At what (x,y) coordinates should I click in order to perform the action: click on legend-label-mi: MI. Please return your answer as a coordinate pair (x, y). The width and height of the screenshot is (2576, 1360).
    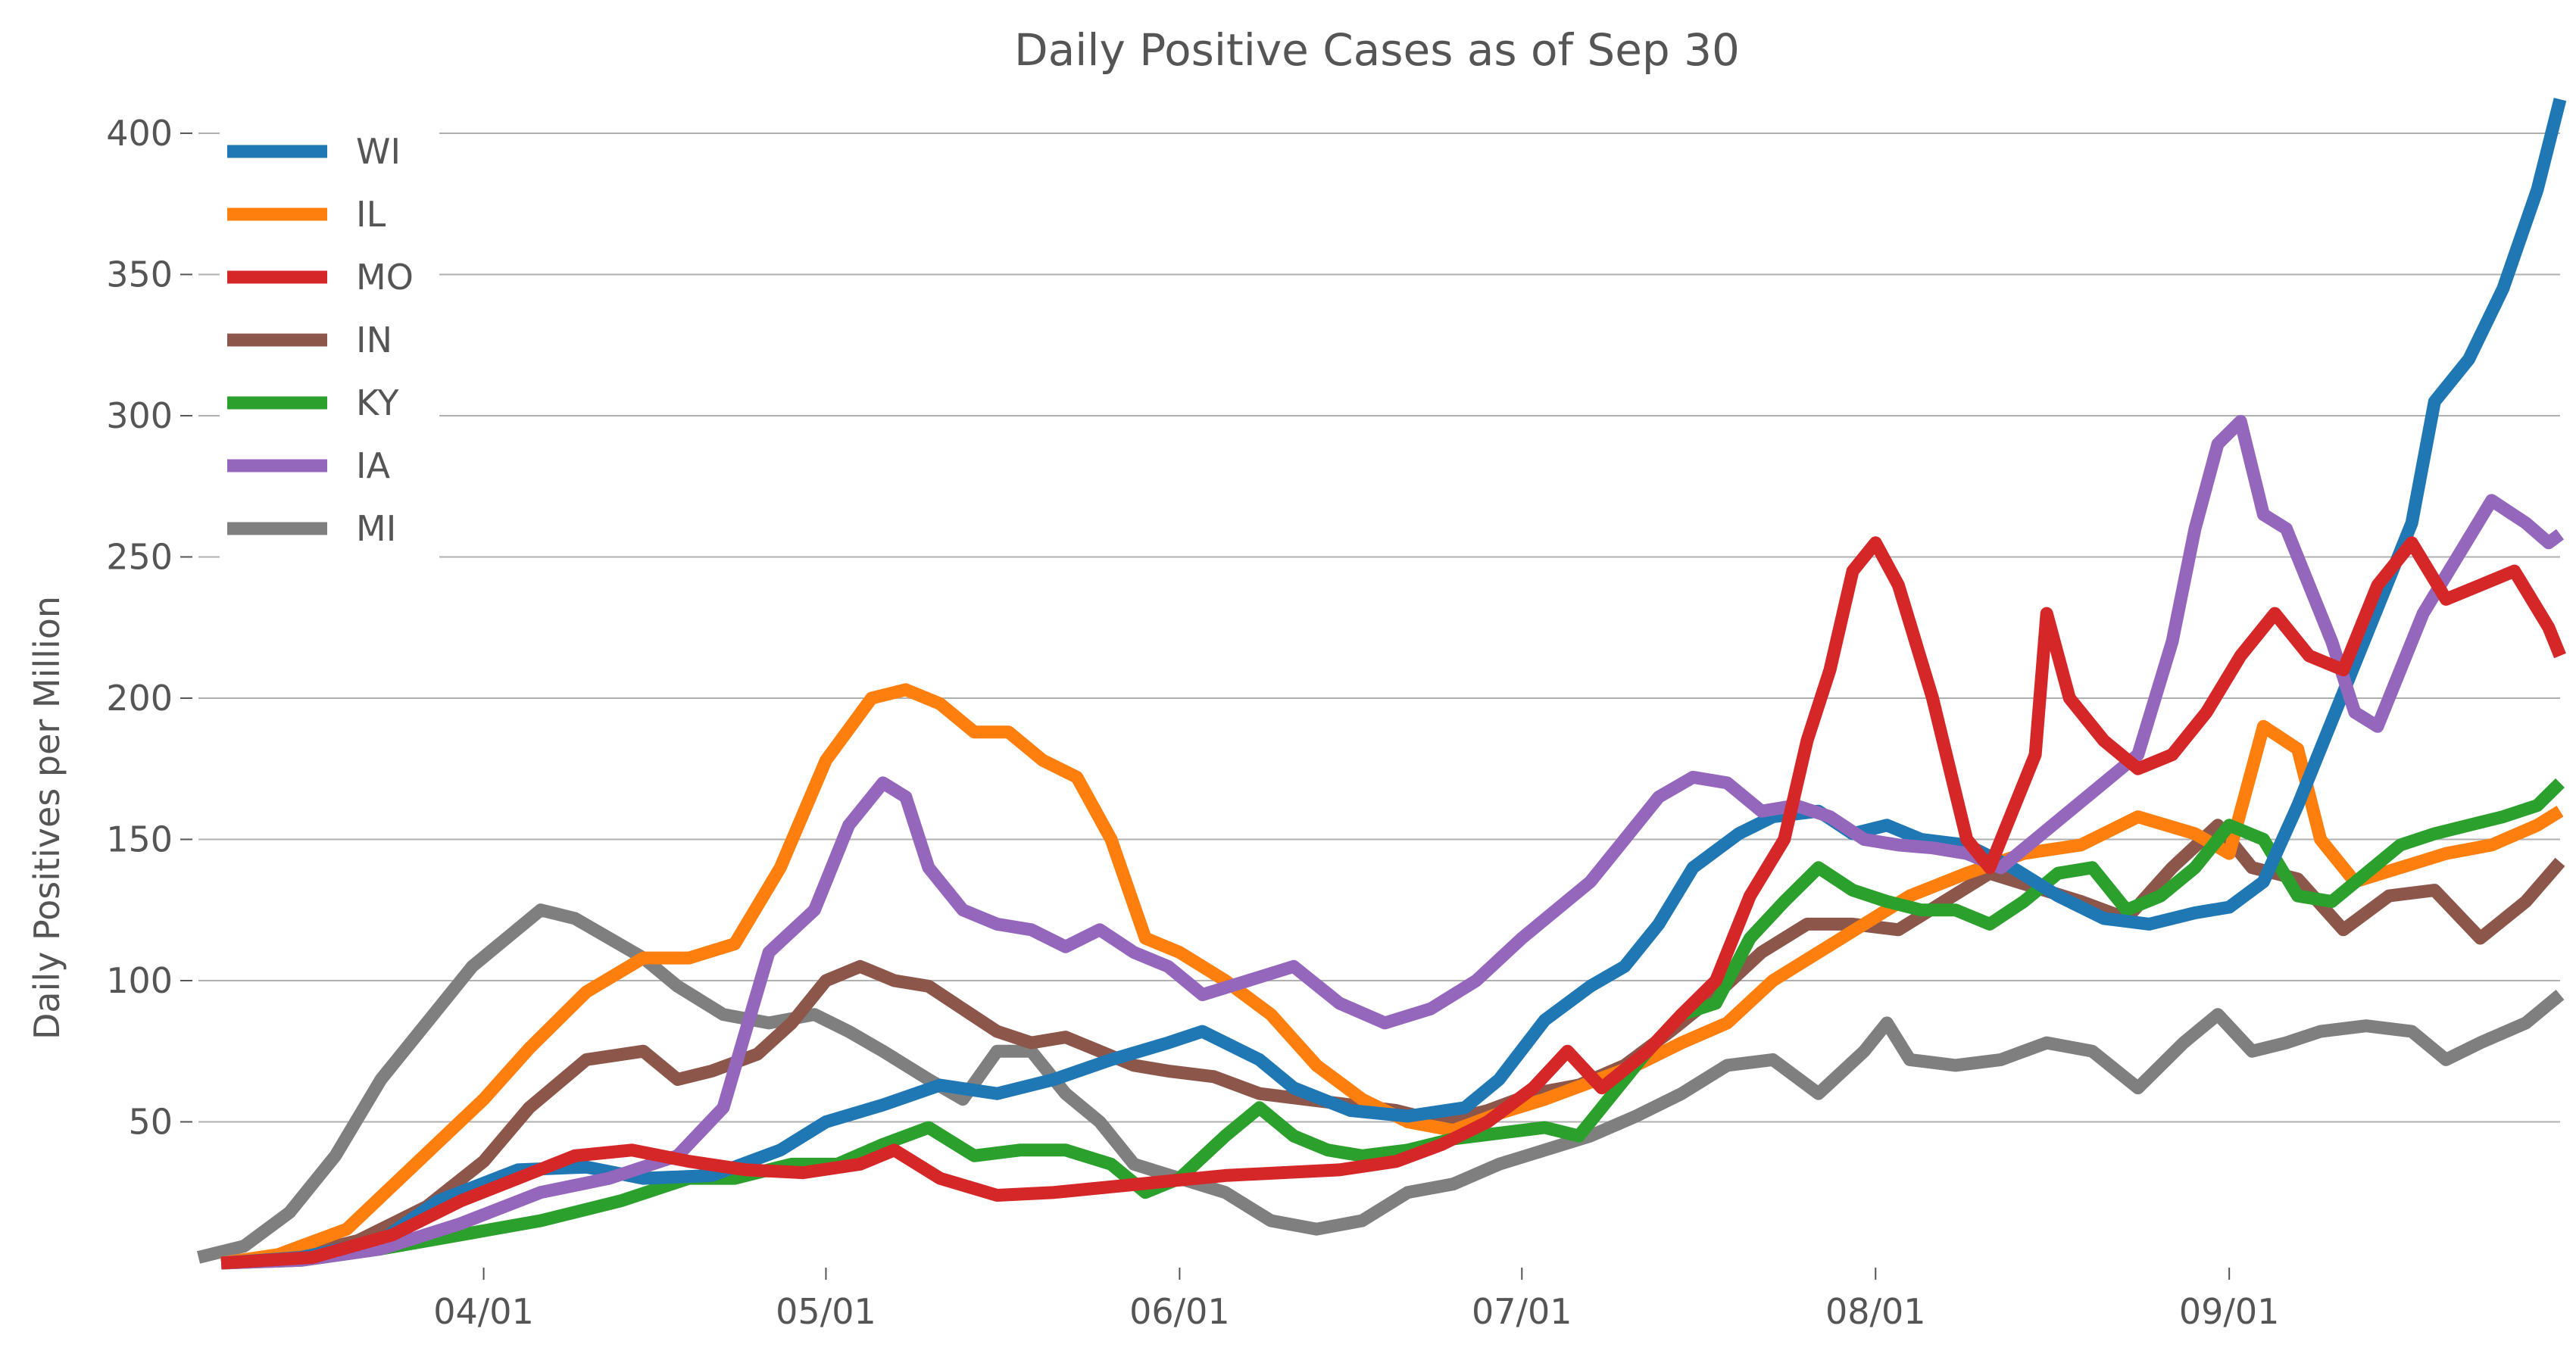
    Looking at the image, I should click on (376, 528).